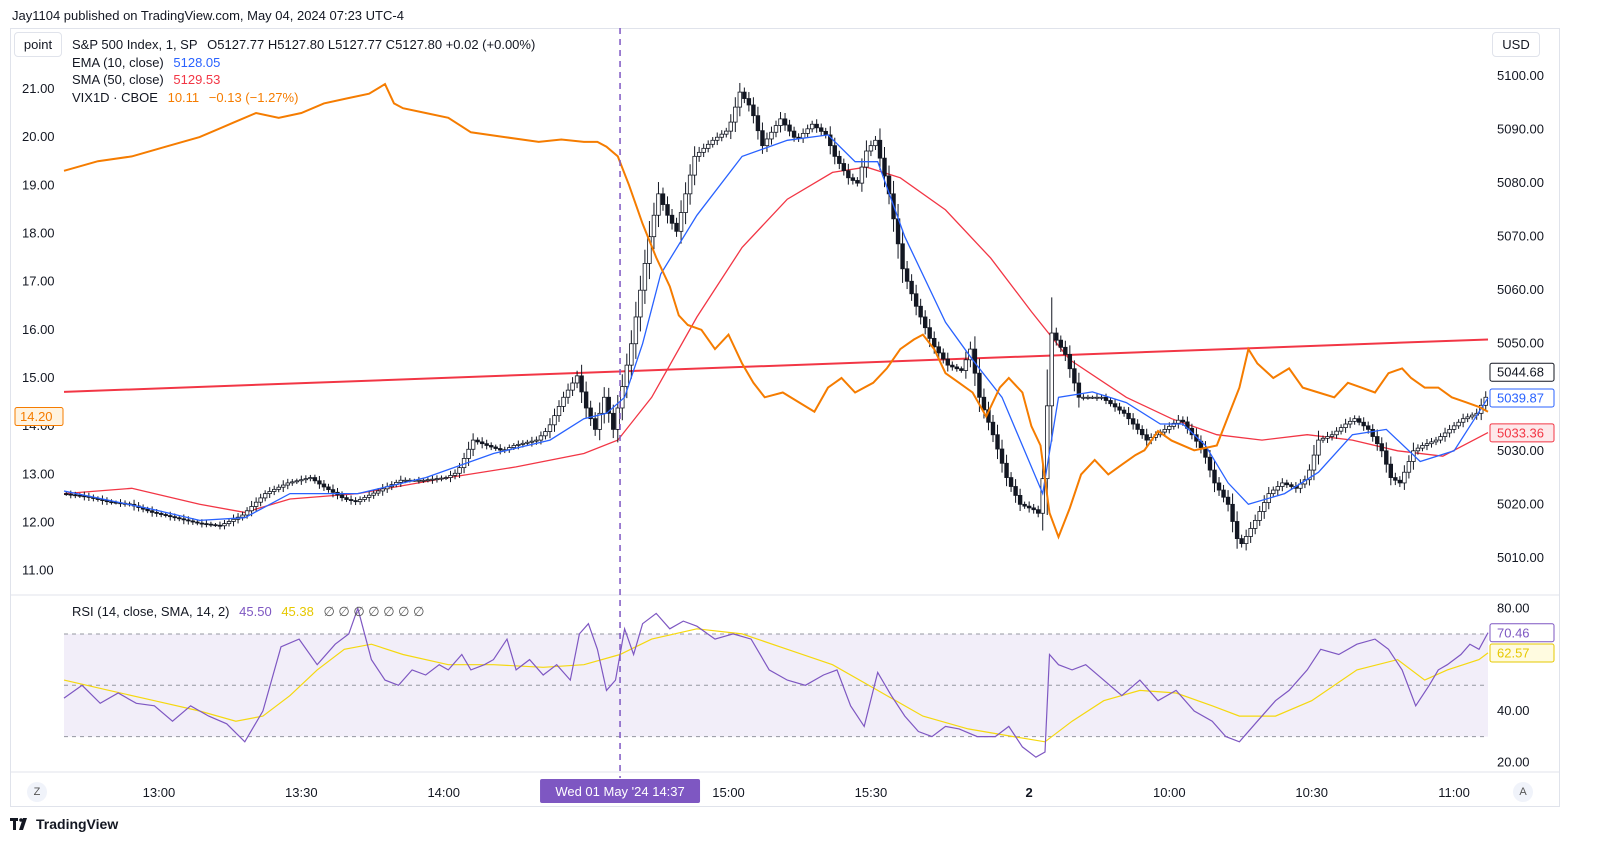  Describe the element at coordinates (1513, 632) in the screenshot. I see `rsi-value-tag-text: 70.46` at that location.